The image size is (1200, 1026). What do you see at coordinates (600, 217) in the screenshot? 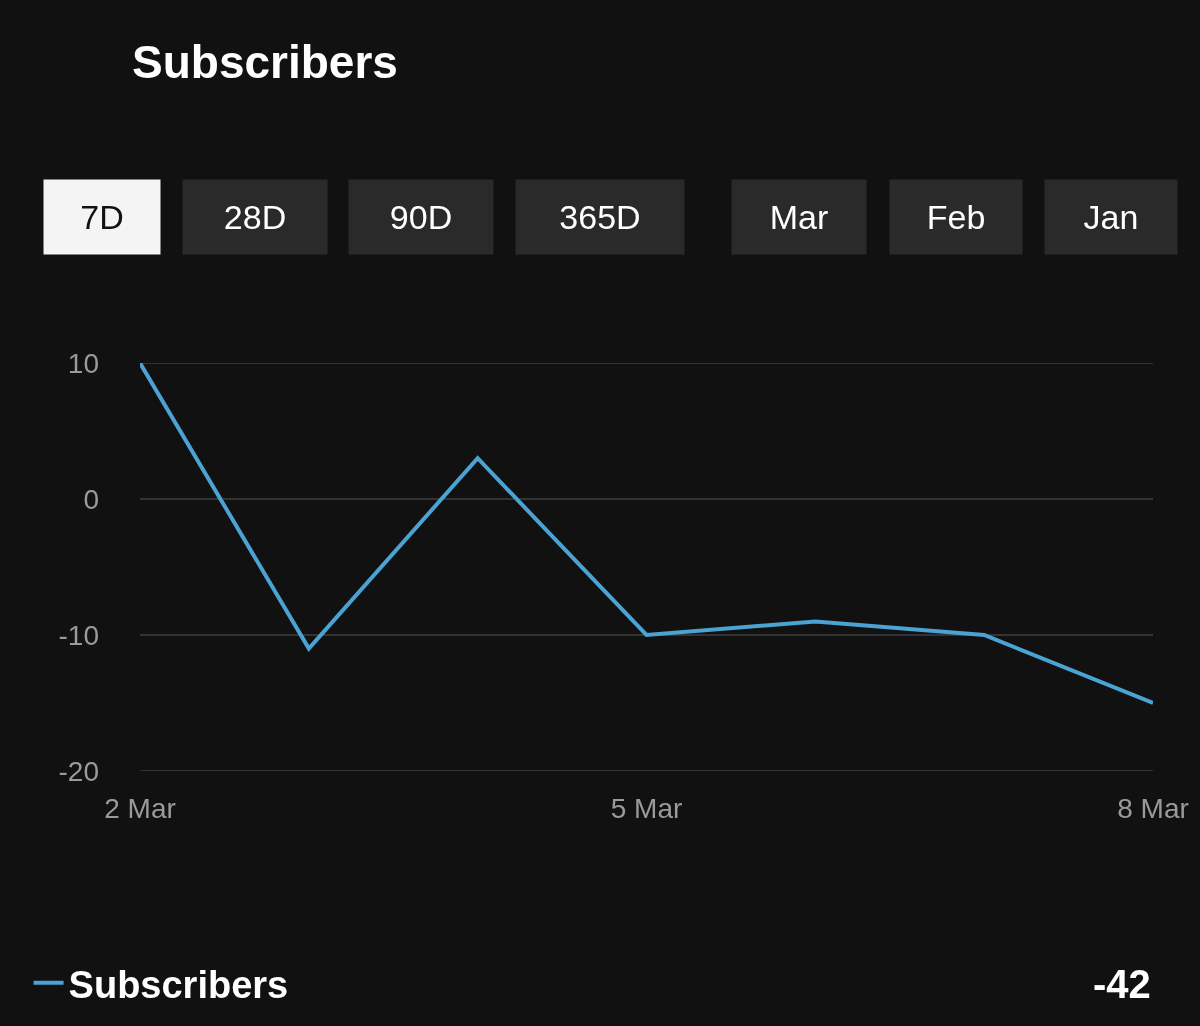
I see `text: 365D` at bounding box center [600, 217].